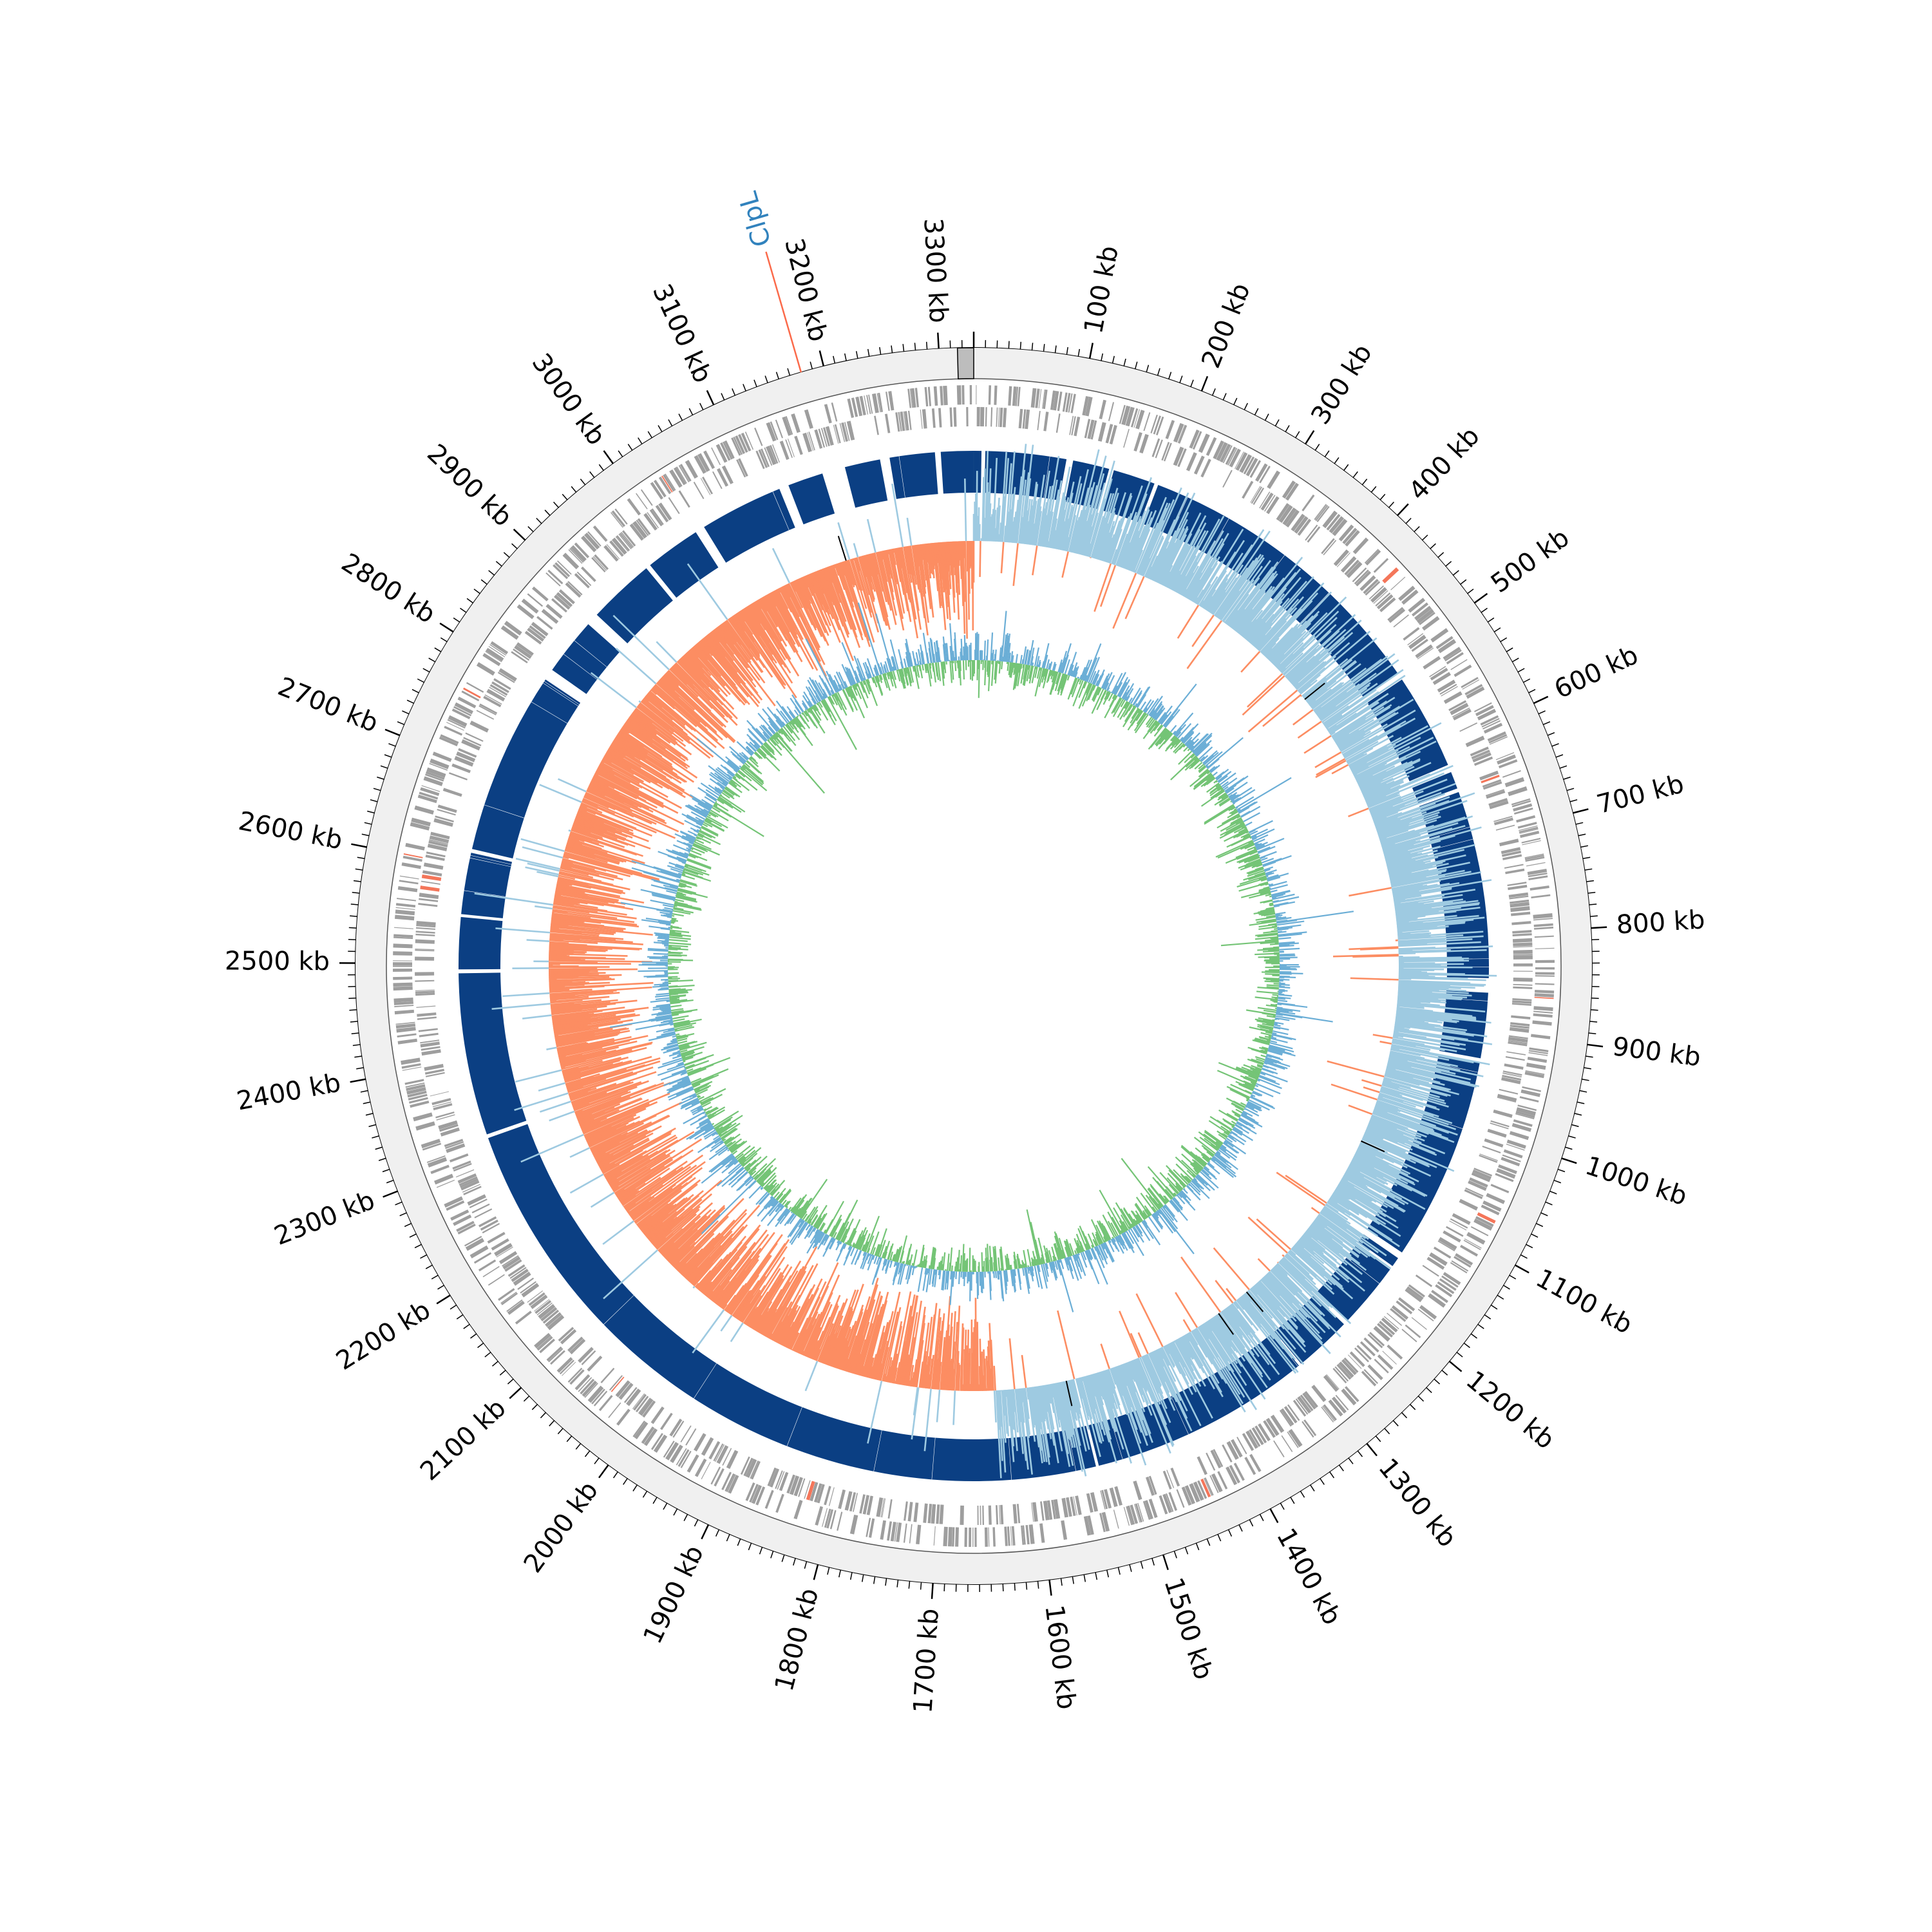 The image size is (1932, 1932). Describe the element at coordinates (1407, 730) in the screenshot. I see `collinear-block` at that location.